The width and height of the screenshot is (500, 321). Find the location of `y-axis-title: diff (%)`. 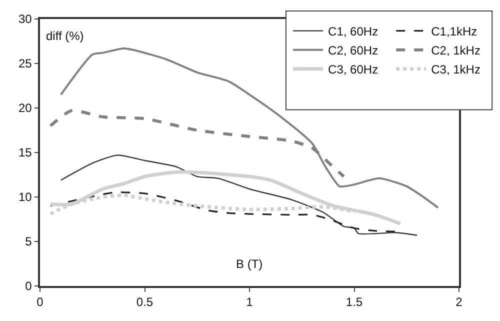

y-axis-title: diff (%) is located at coordinates (65, 36).